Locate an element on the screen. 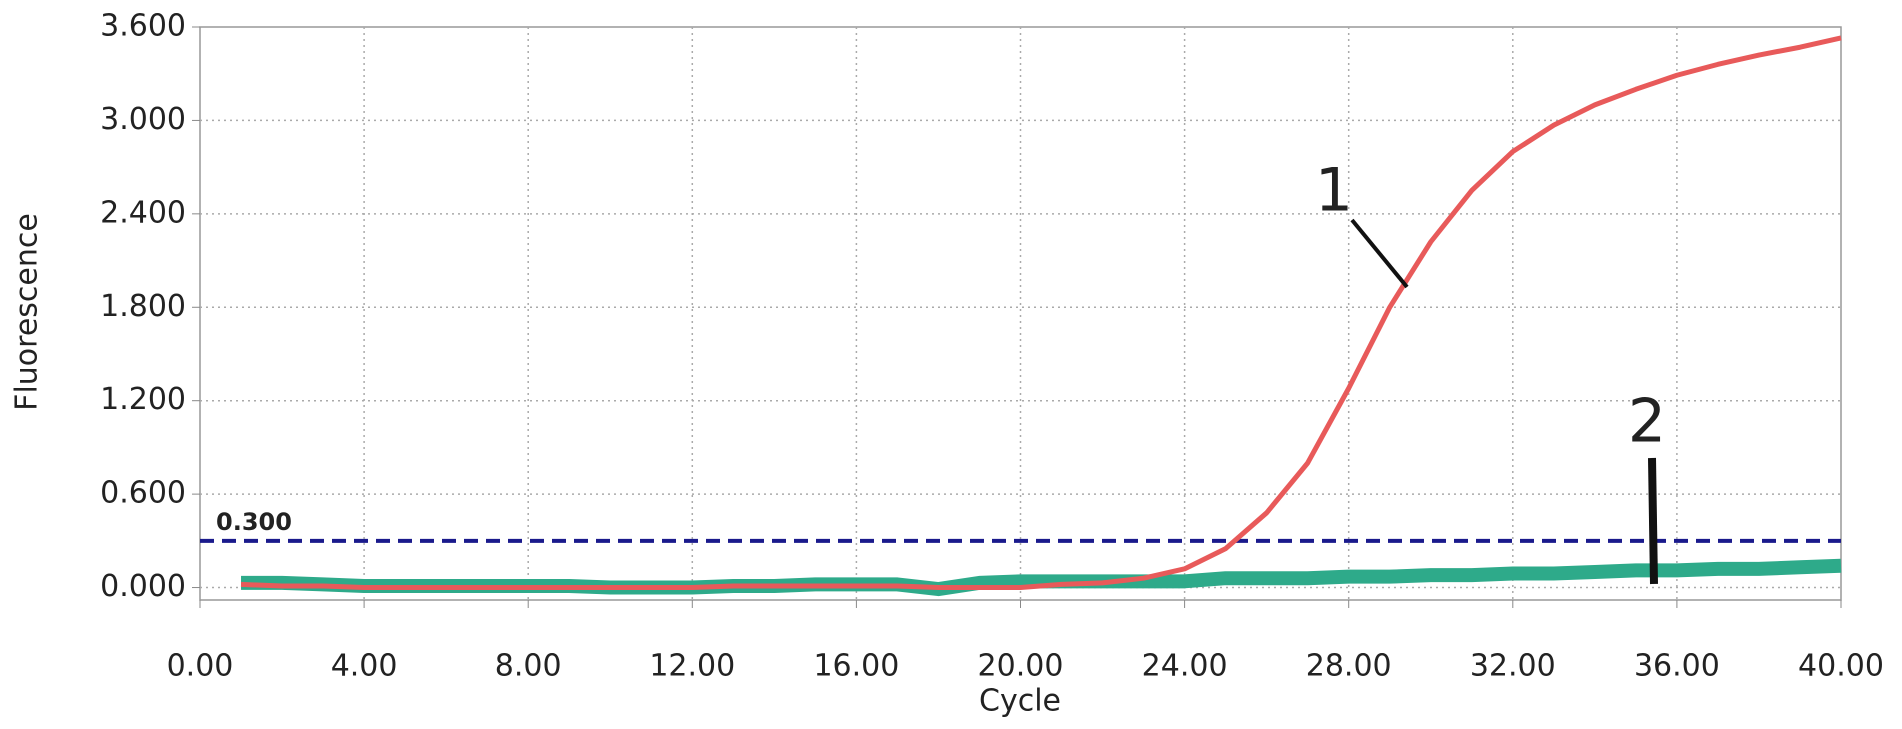 The image size is (1902, 729). annotation: 1 is located at coordinates (1334, 191).